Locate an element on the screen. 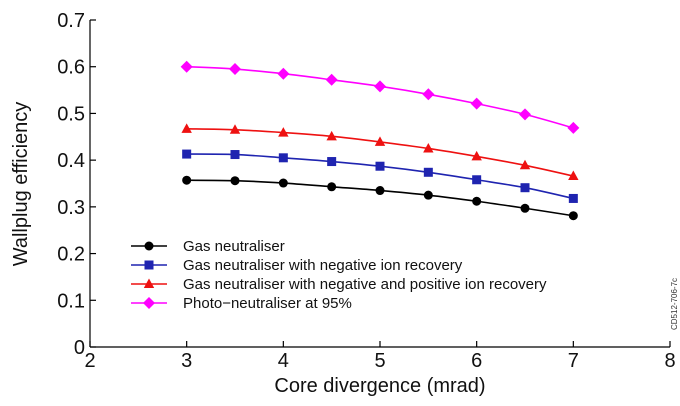 The height and width of the screenshot is (406, 680). y-tick-label: 0.4 is located at coordinates (71, 161).